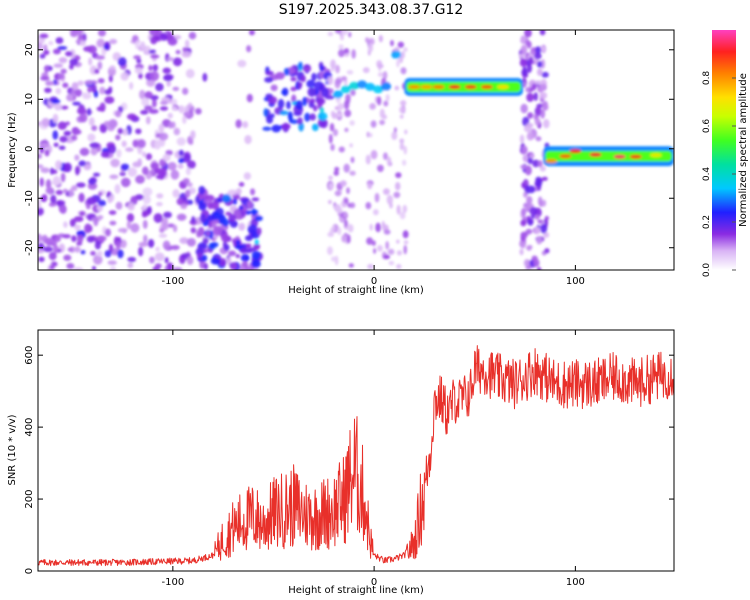 The height and width of the screenshot is (600, 750). I want to click on spectrogram-xtick-label: 100, so click(575, 281).